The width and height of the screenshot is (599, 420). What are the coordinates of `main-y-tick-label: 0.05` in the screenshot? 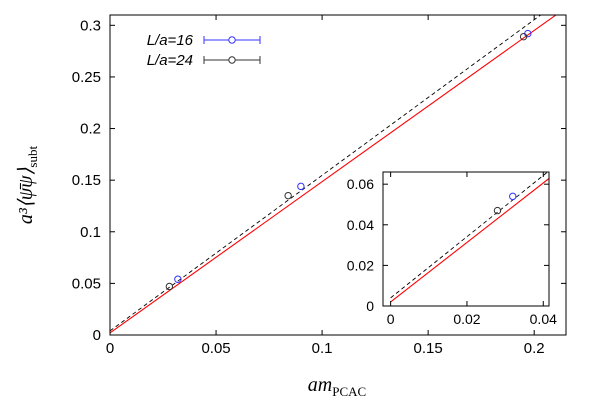 It's located at (86, 283).